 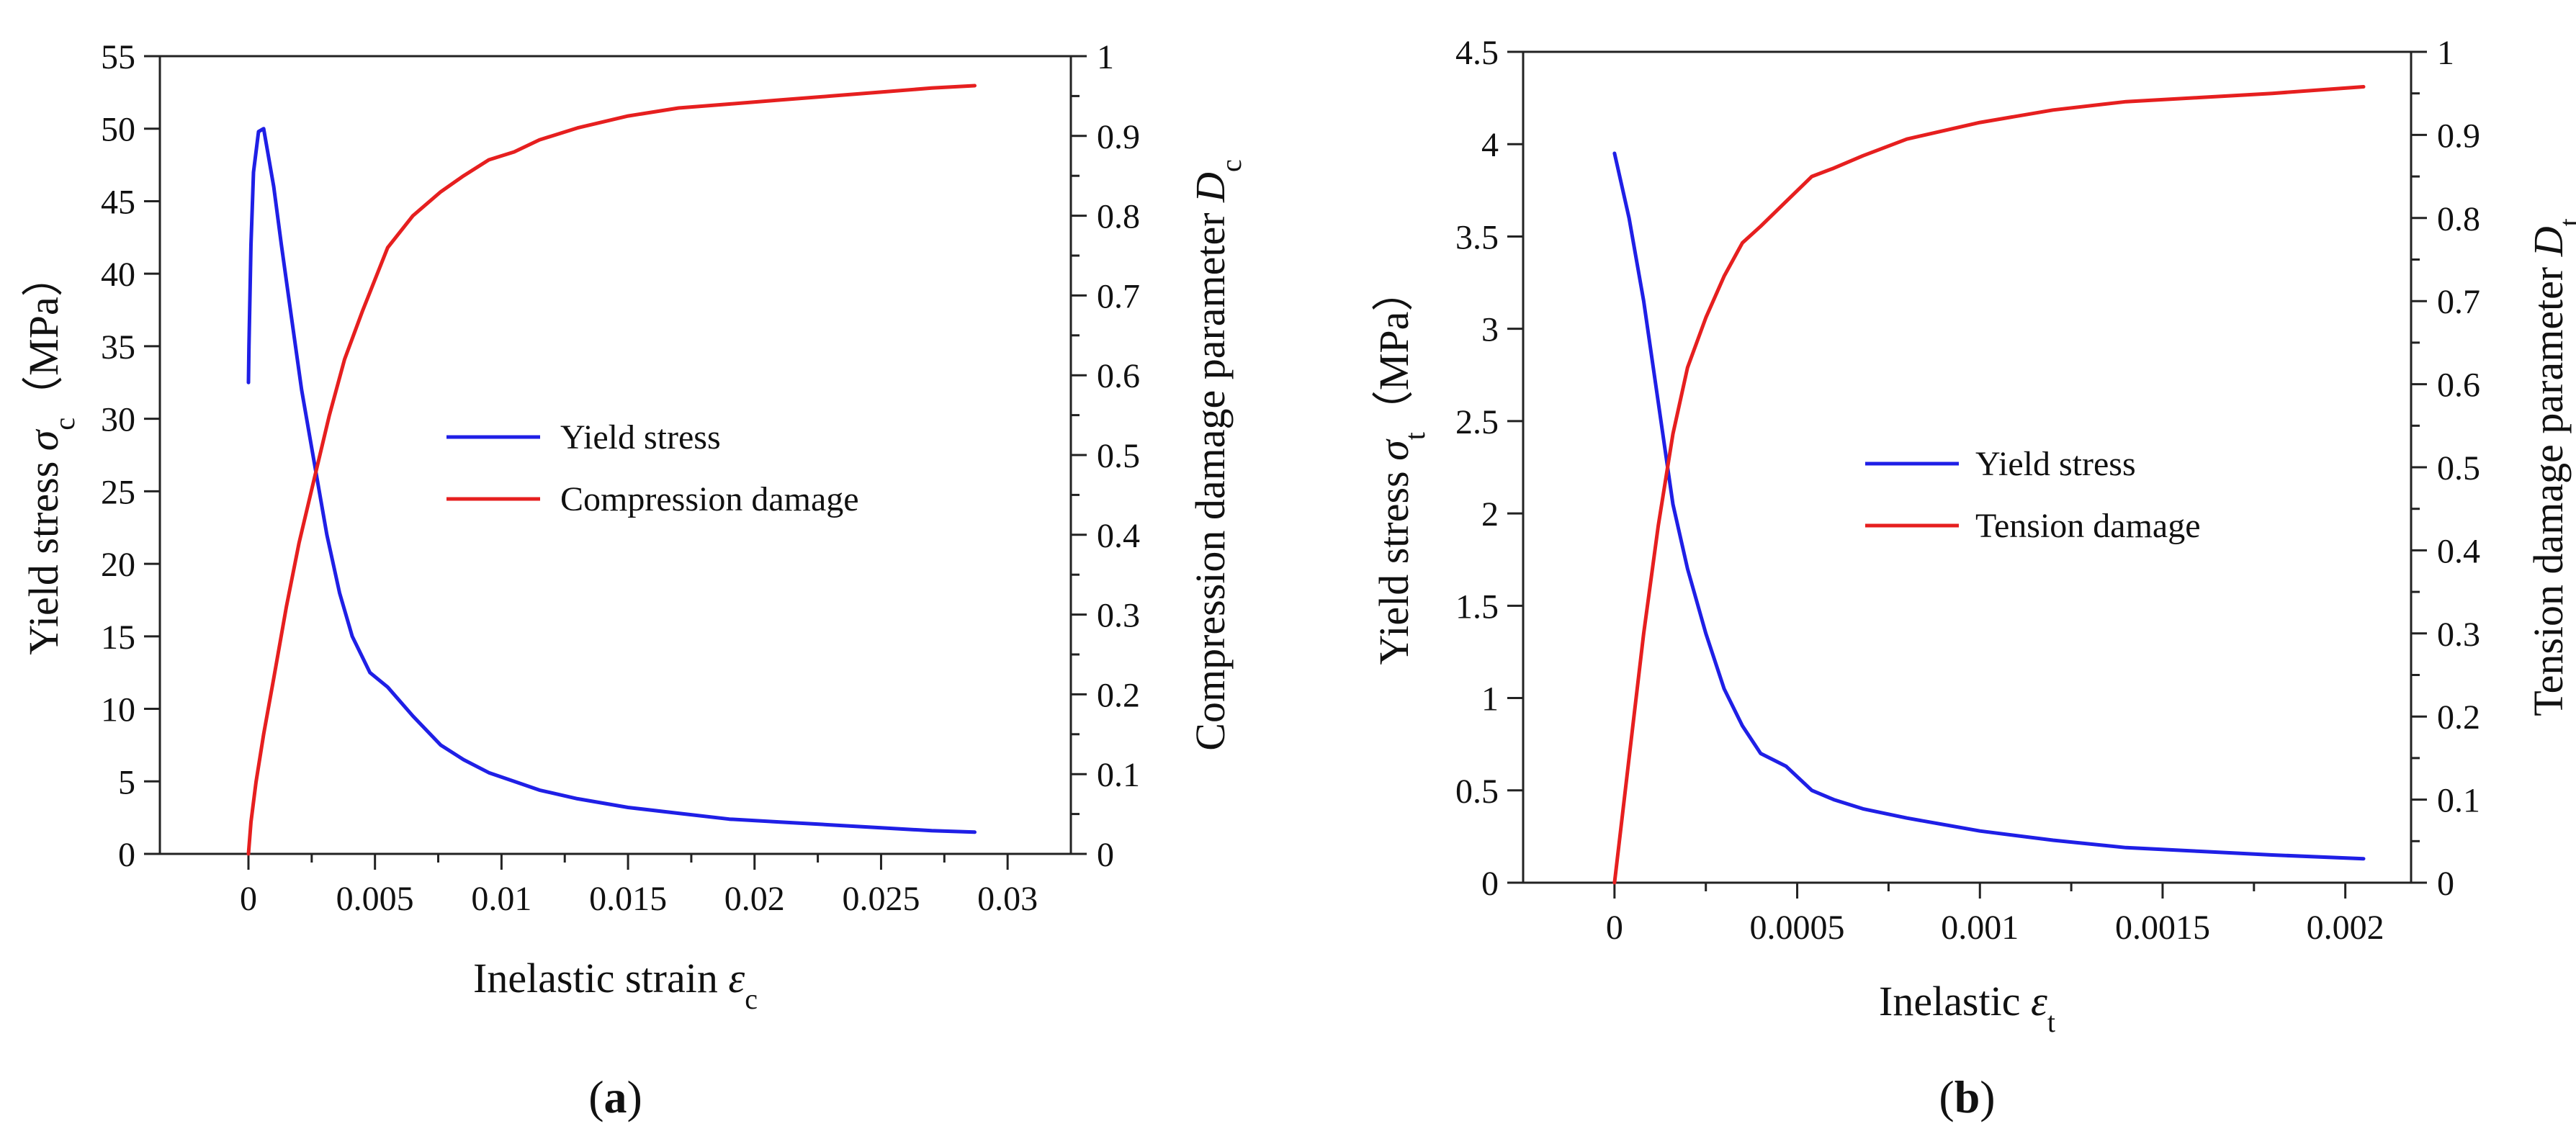 What do you see at coordinates (1210, 476) in the screenshot?
I see `y2-axis-title-prefix: Compression damage parameter` at bounding box center [1210, 476].